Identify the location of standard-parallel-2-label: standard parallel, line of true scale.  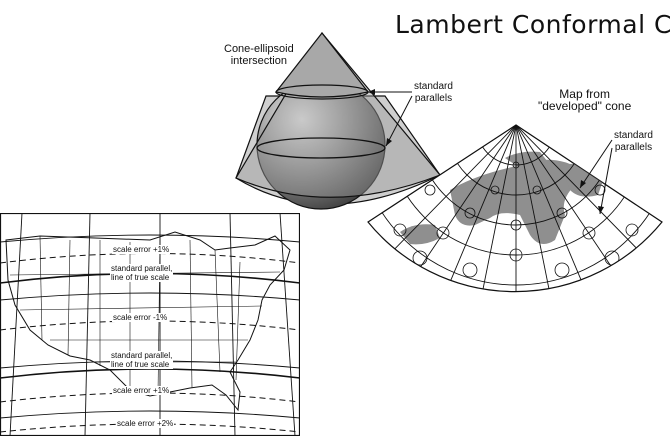
(142, 360).